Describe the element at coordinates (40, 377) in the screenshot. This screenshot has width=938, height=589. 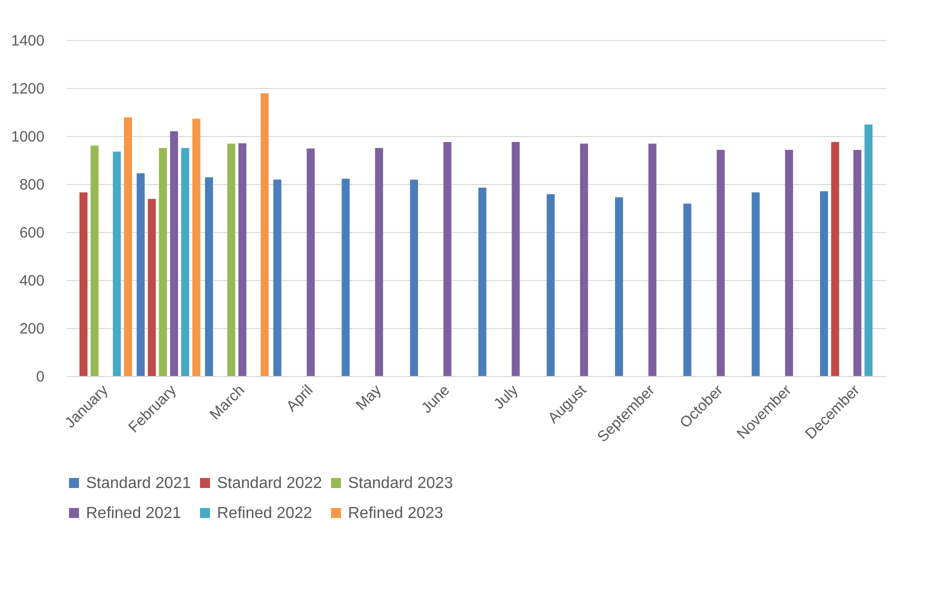
I see `y-tick-label: 0` at that location.